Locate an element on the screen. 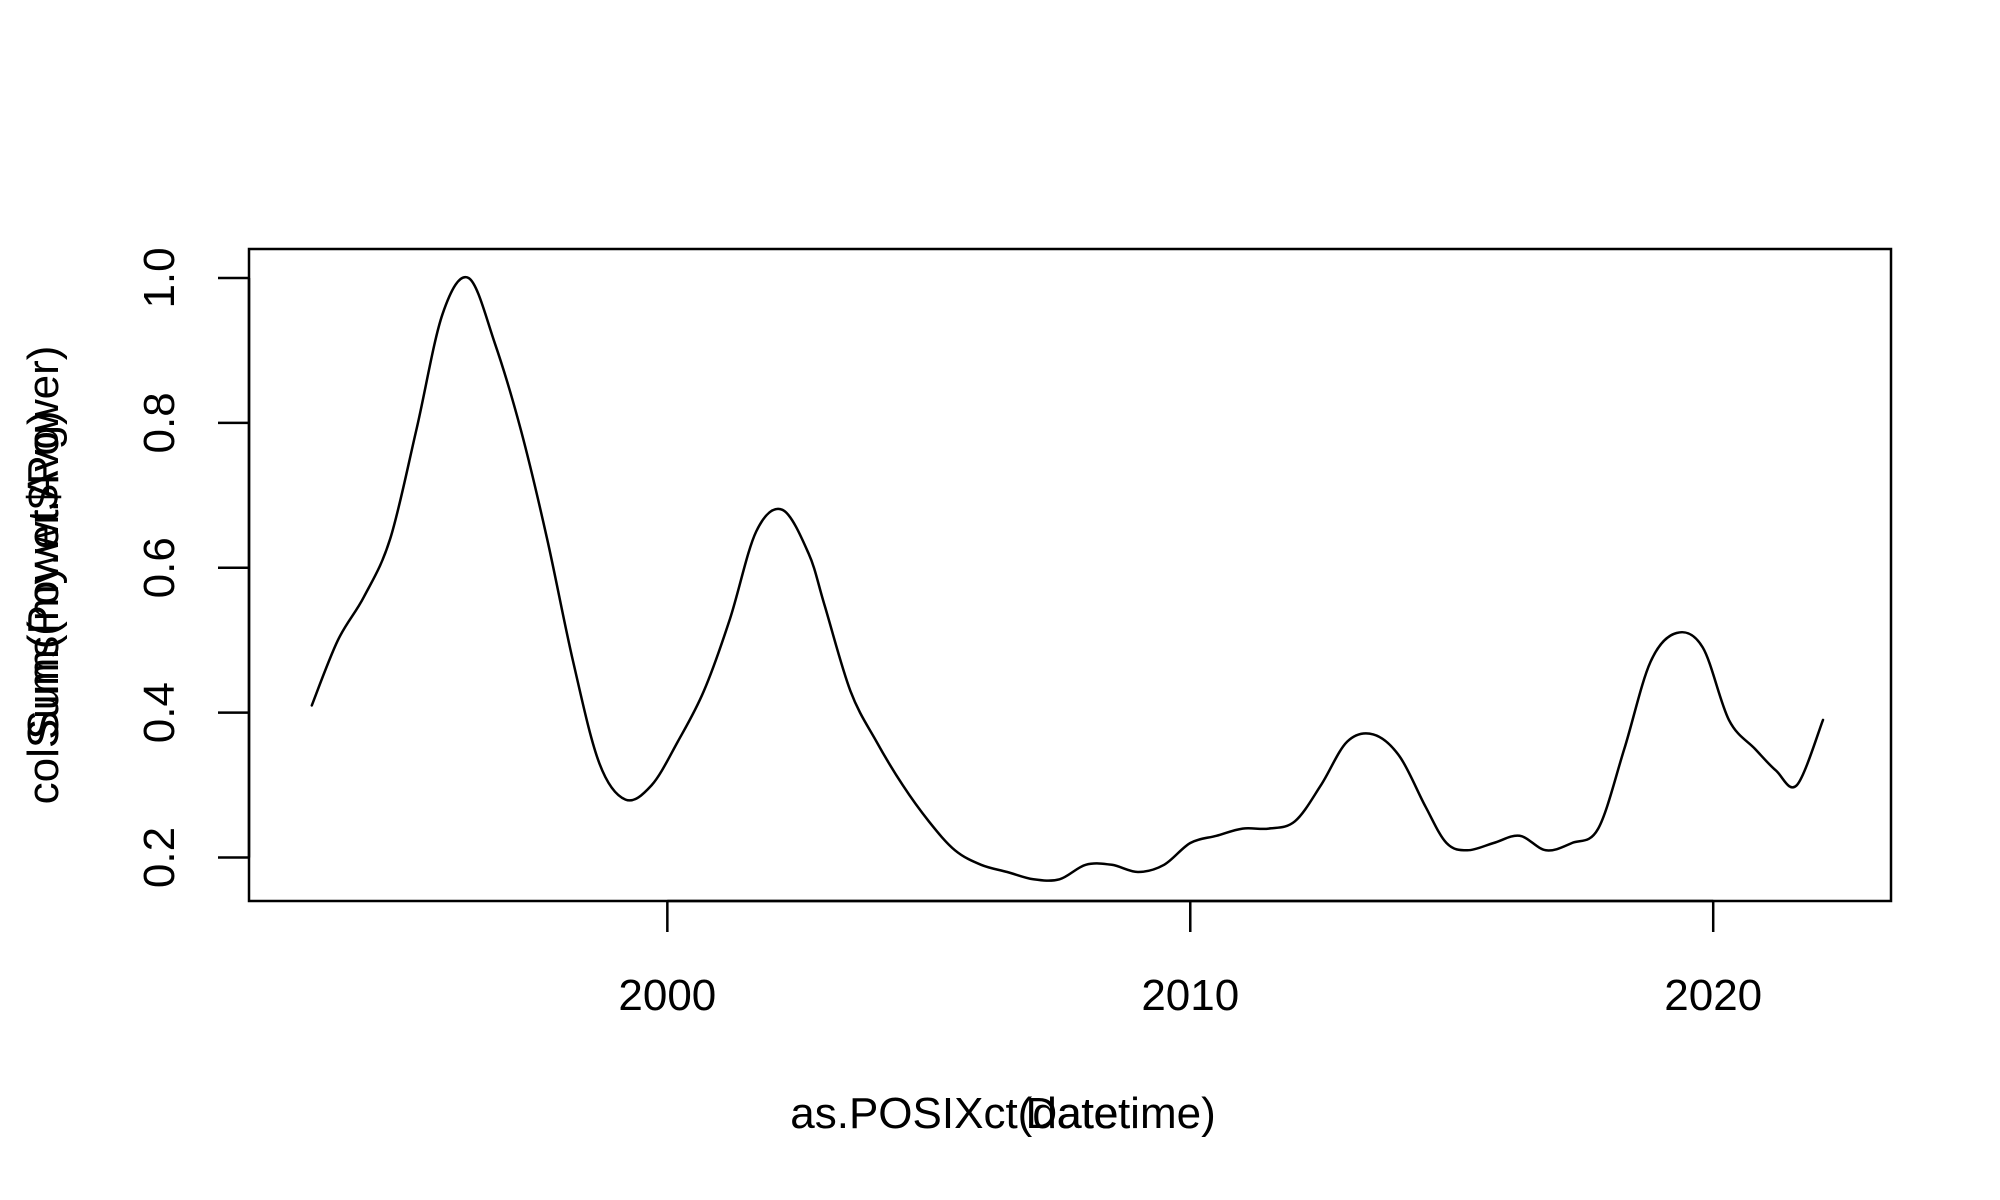 The image size is (2000, 1200). x-axis: 2000 2010 2020 is located at coordinates (1190, 959).